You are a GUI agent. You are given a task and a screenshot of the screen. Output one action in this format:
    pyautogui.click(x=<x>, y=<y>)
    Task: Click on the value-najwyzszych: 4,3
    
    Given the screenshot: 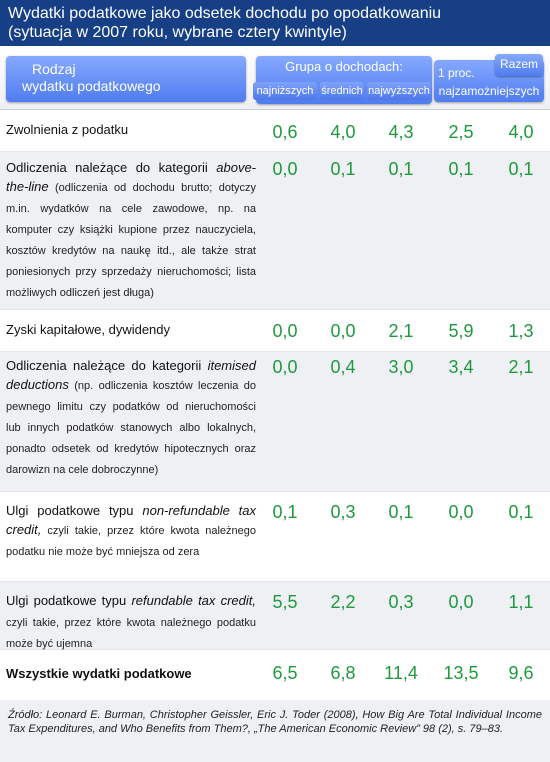 What is the action you would take?
    pyautogui.click(x=401, y=132)
    